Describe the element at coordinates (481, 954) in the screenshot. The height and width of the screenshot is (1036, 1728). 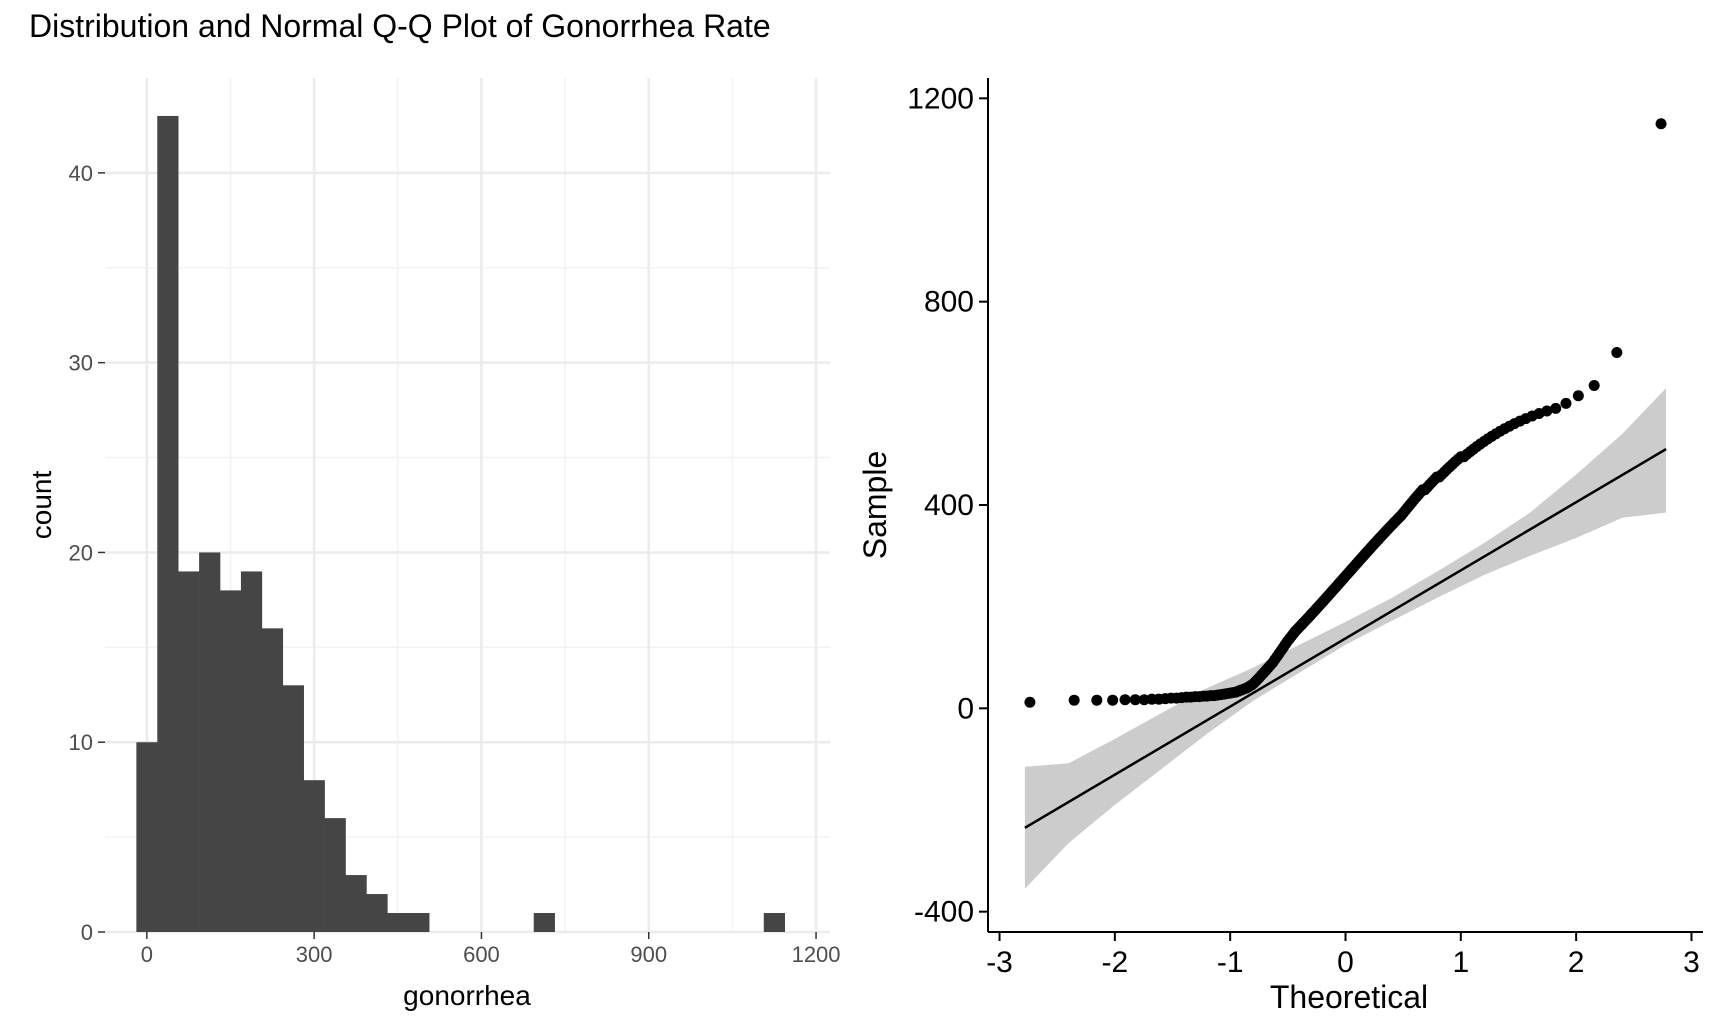
I see `histogram-x-tick-label: 600` at that location.